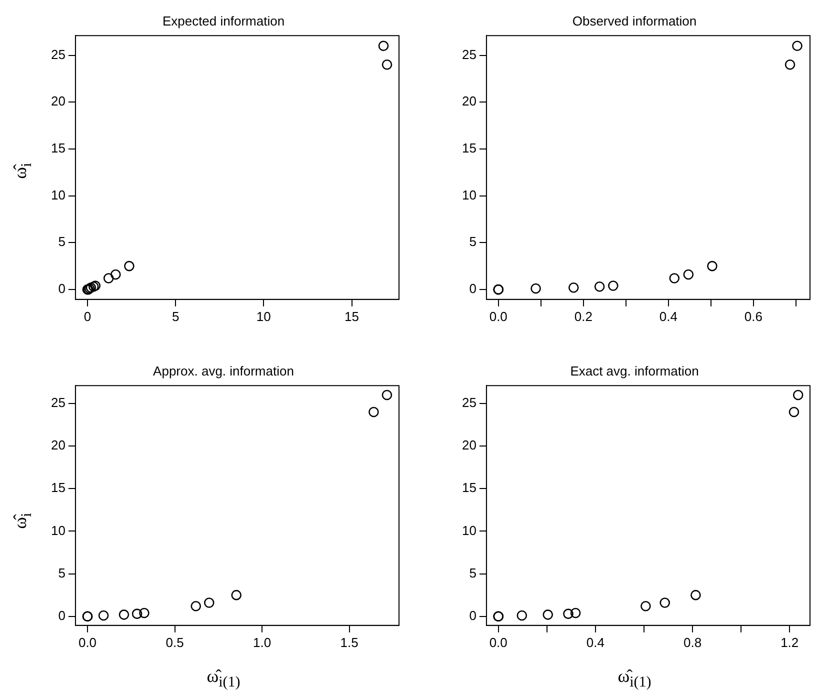  What do you see at coordinates (352, 316) in the screenshot?
I see `x-tick-label: 15` at bounding box center [352, 316].